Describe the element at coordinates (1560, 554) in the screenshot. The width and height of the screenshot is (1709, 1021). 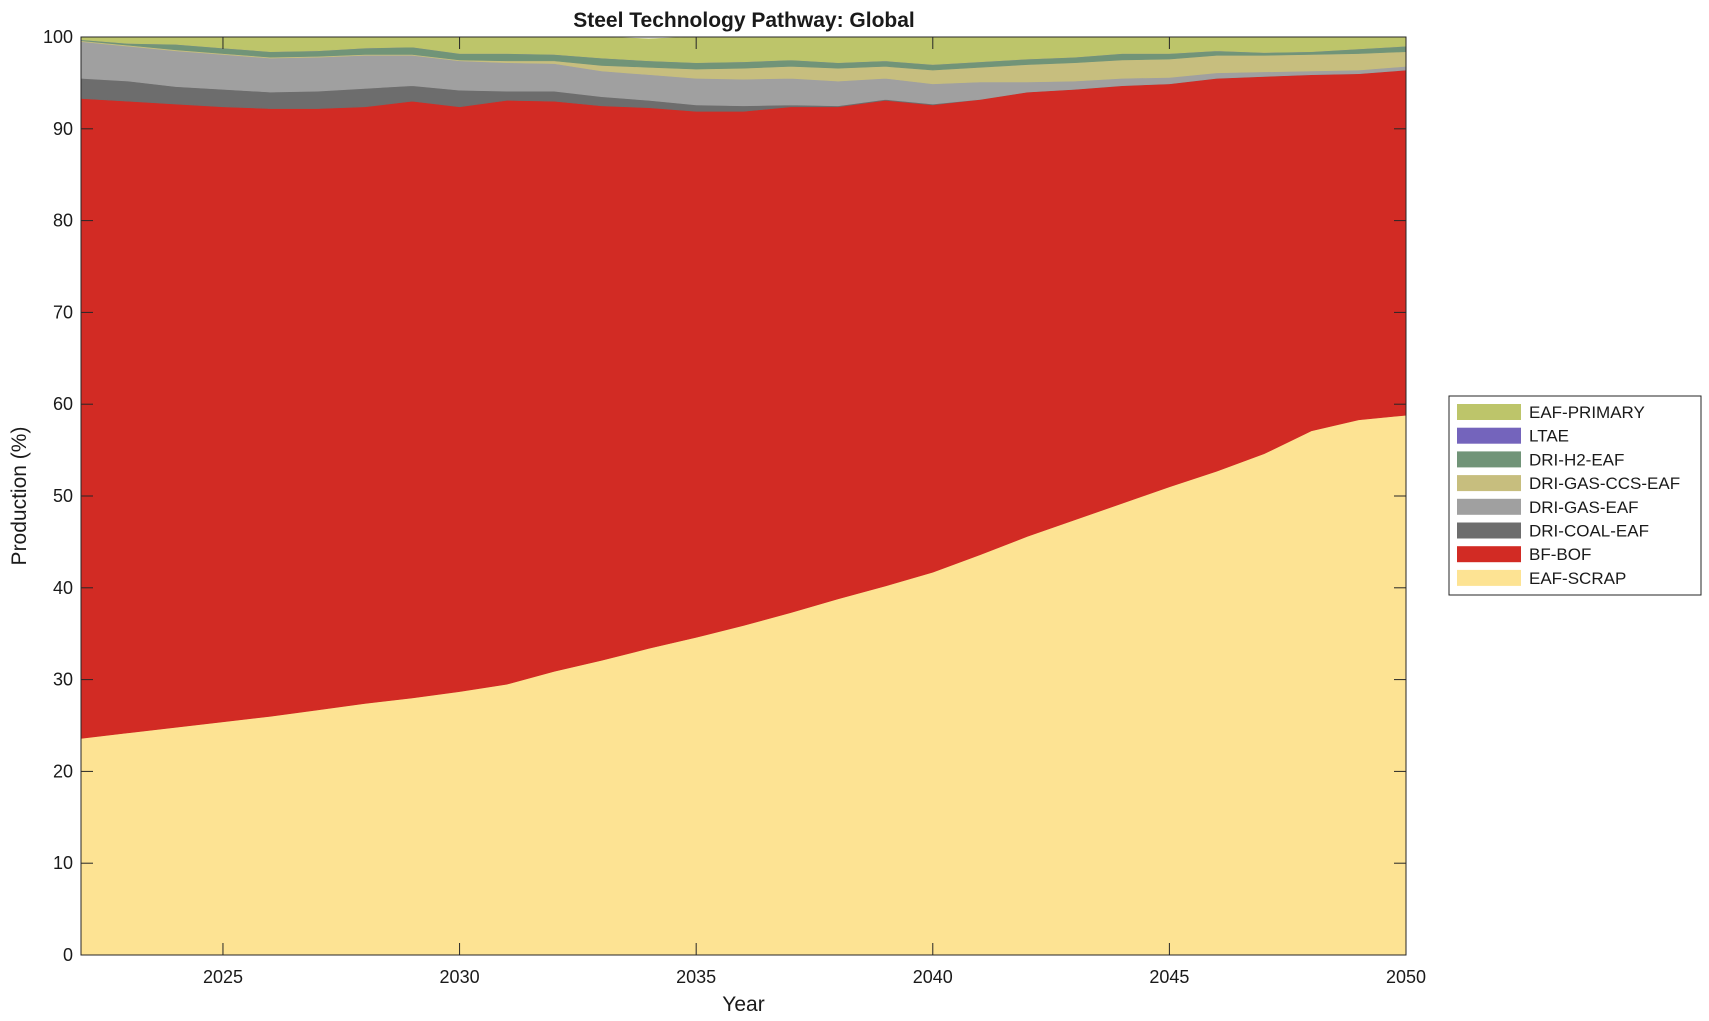
I see `legend-label-bf-bof: BF-BOF` at that location.